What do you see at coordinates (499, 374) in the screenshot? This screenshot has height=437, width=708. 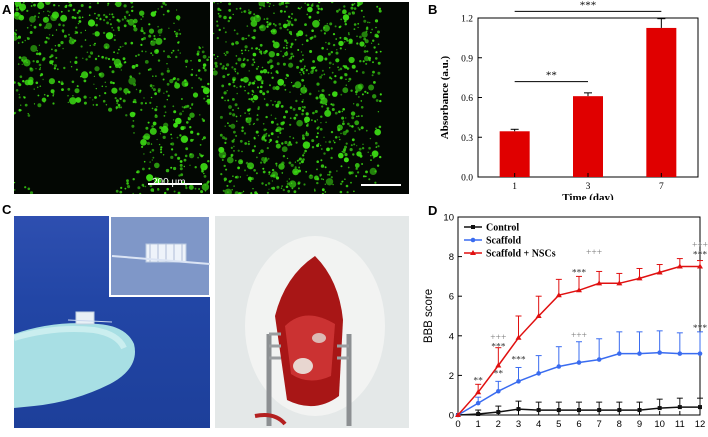 I see `significance-label: **` at bounding box center [499, 374].